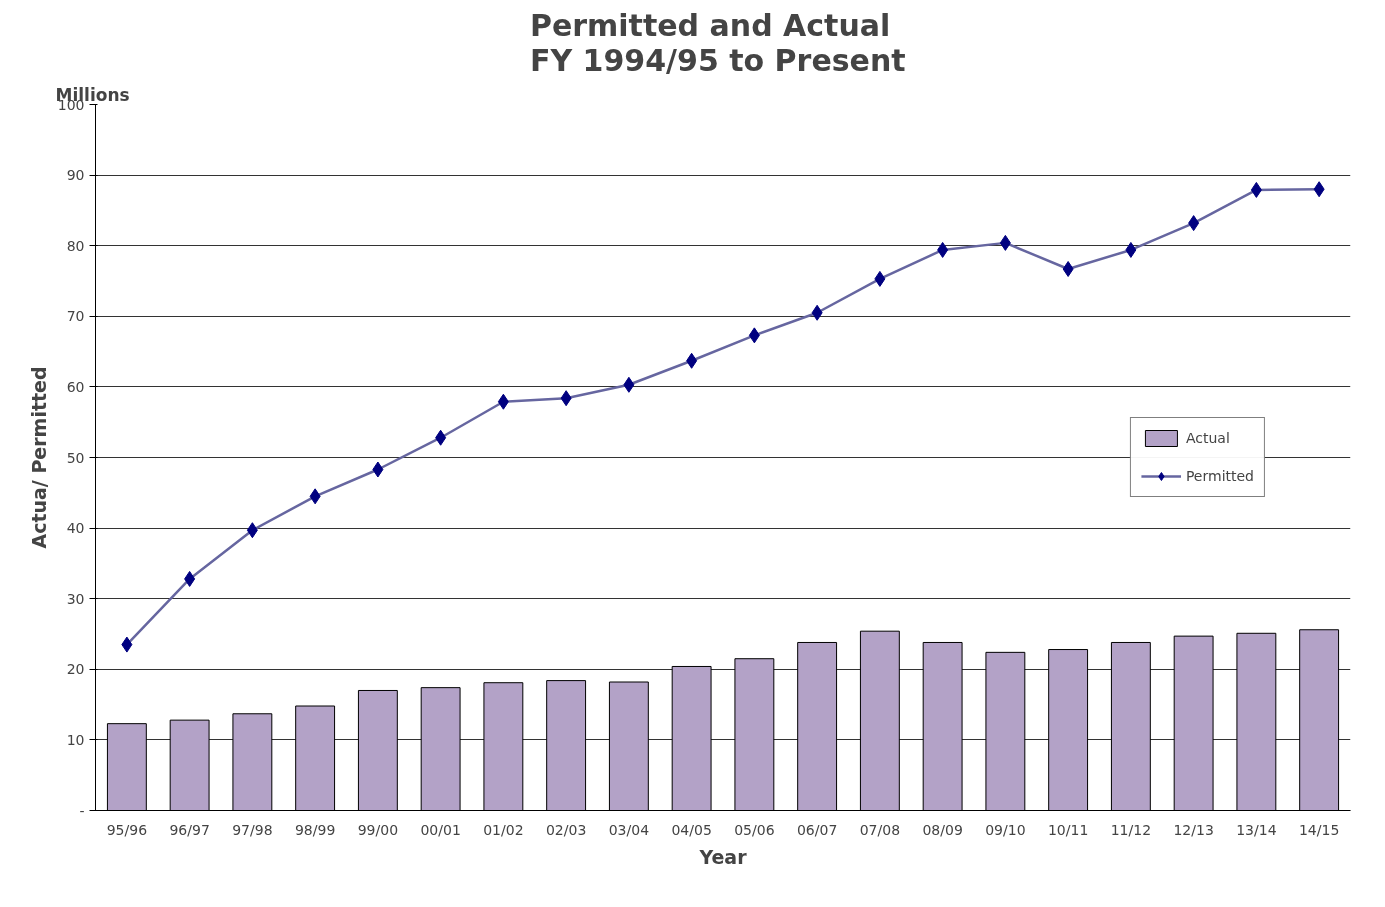  I want to click on x-tick-label: 09/10, so click(1005, 829).